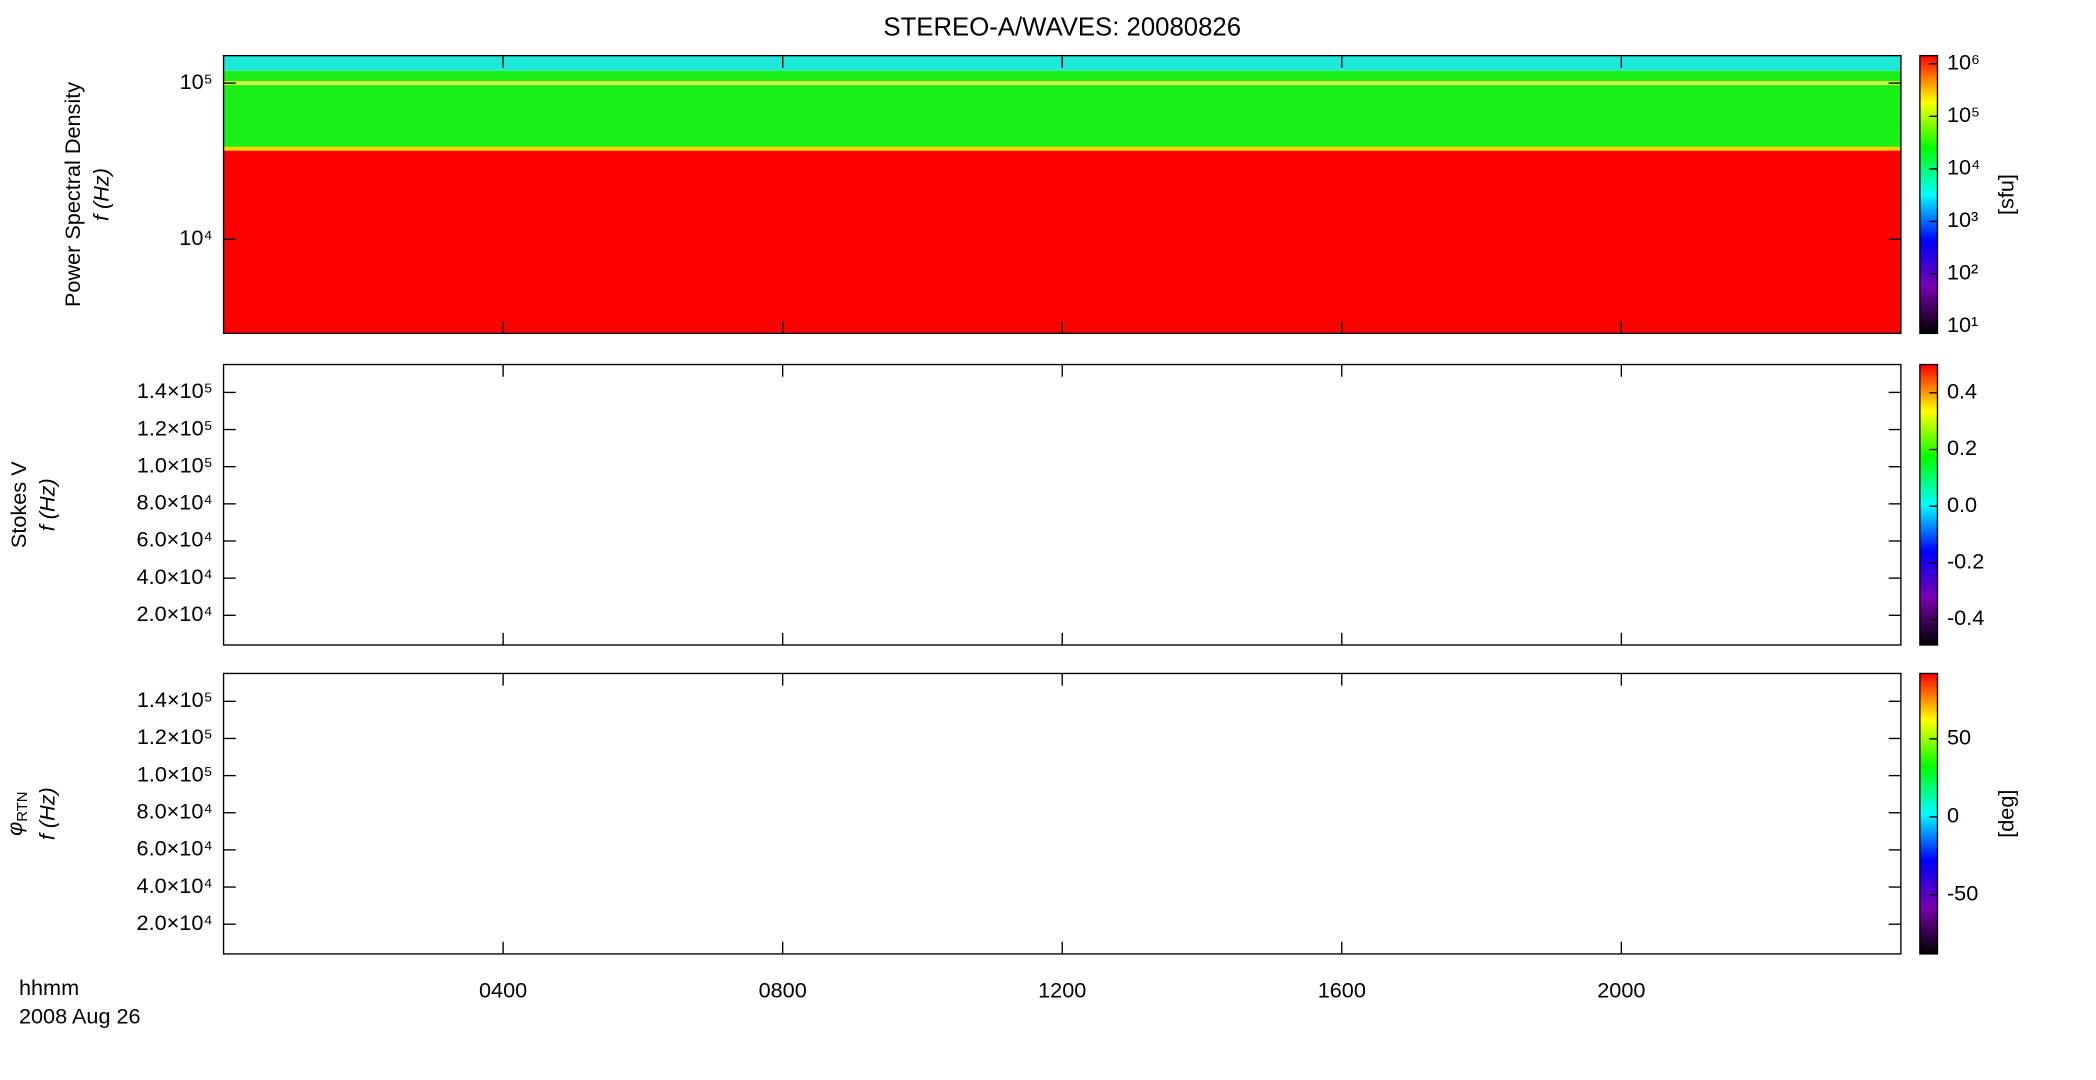  What do you see at coordinates (1959, 737) in the screenshot?
I see `colorbar-tick-label: 50` at bounding box center [1959, 737].